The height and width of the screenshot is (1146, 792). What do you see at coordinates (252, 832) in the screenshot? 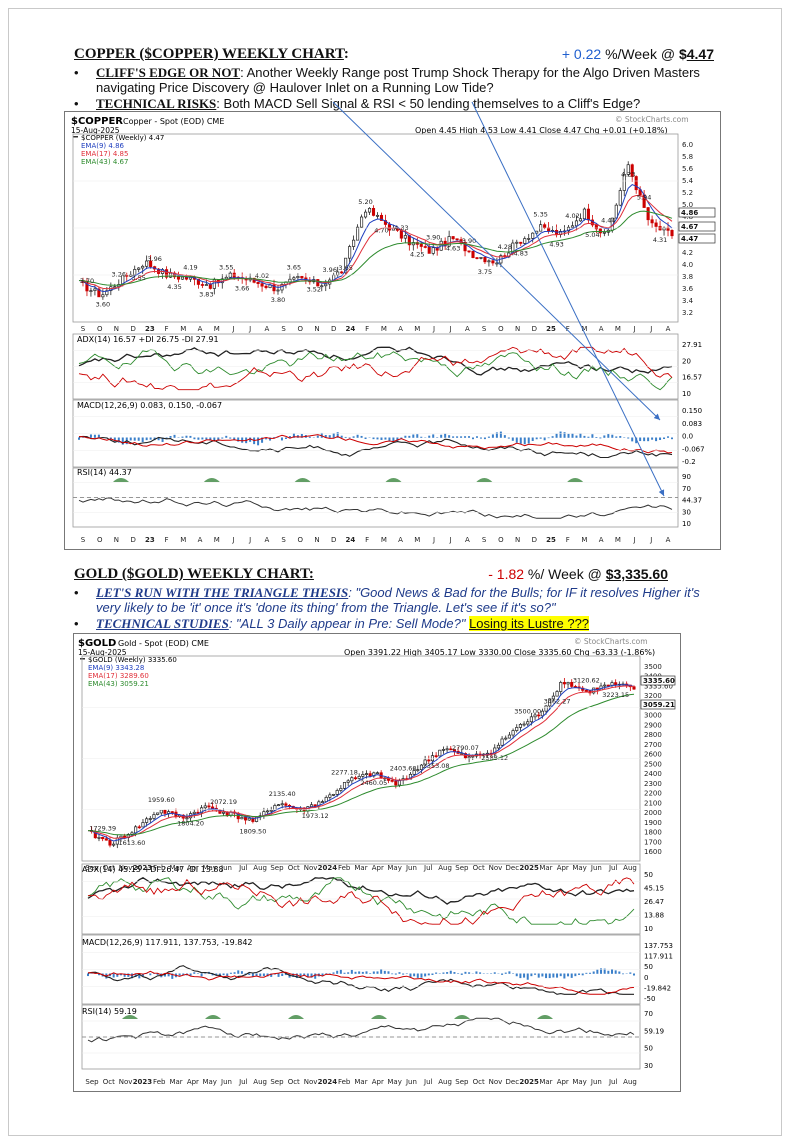
I see `gold-annotation: 1809.50` at bounding box center [252, 832].